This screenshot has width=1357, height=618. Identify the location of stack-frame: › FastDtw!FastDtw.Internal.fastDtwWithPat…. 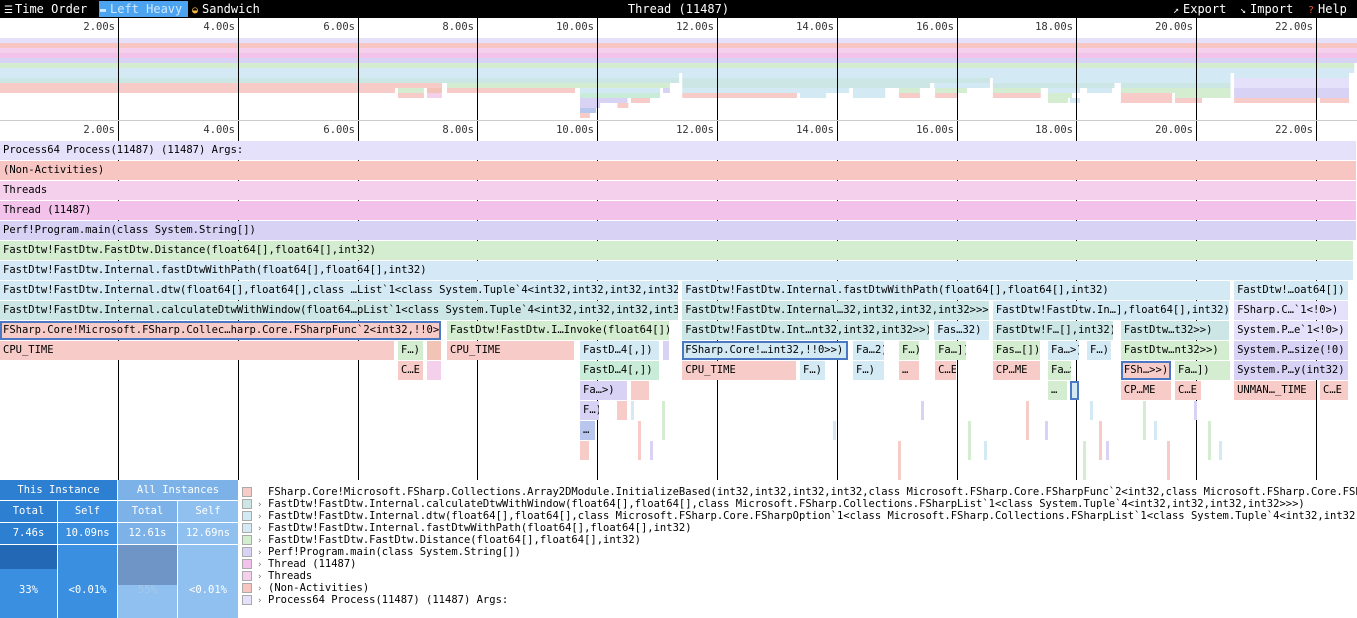
(467, 528).